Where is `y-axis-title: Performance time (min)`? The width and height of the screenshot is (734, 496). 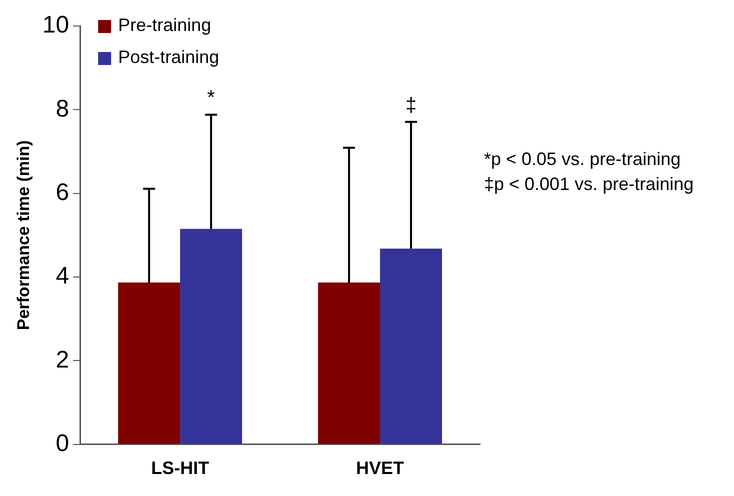 y-axis-title: Performance time (min) is located at coordinates (23, 235).